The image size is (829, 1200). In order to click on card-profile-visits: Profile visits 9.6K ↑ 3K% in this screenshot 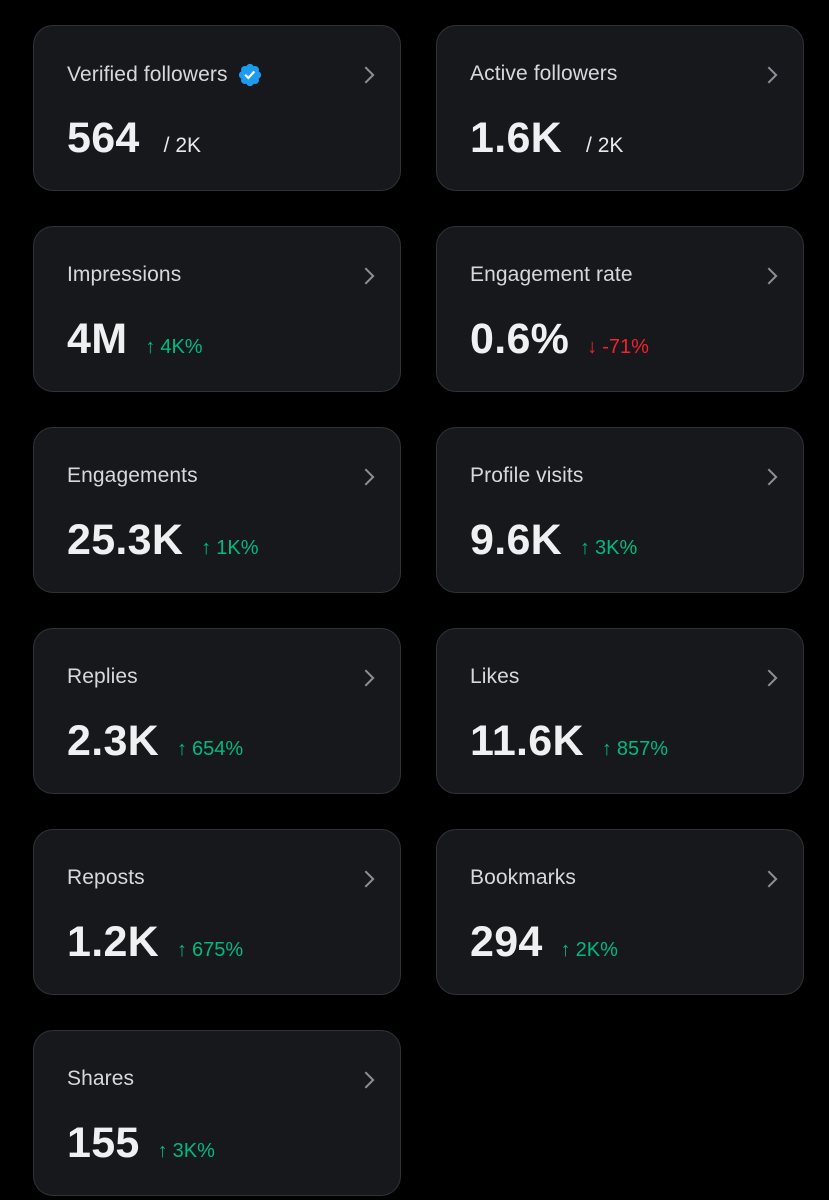, I will do `click(620, 510)`.